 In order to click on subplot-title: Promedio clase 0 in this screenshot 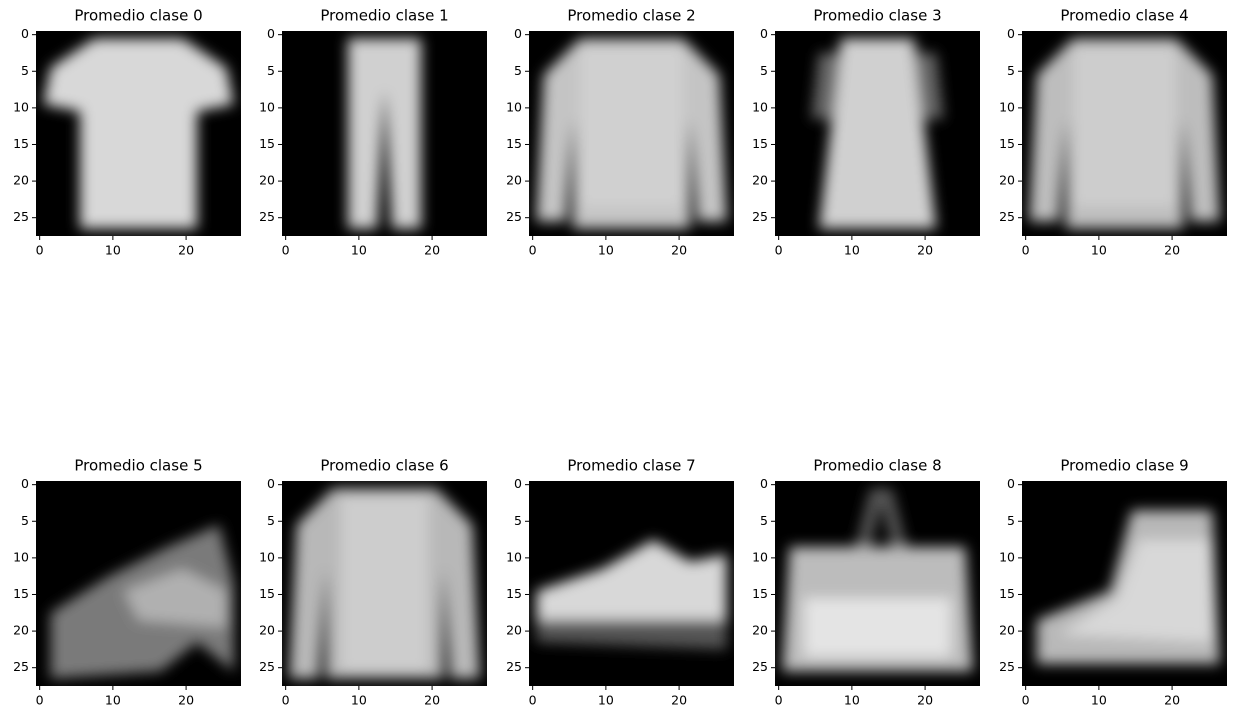, I will do `click(138, 16)`.